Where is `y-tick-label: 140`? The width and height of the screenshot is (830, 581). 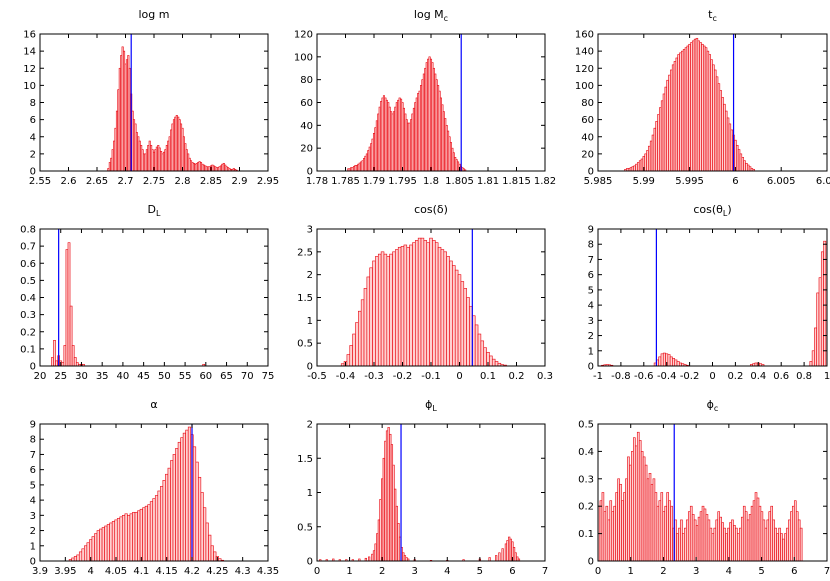 y-tick-label: 140 is located at coordinates (584, 52).